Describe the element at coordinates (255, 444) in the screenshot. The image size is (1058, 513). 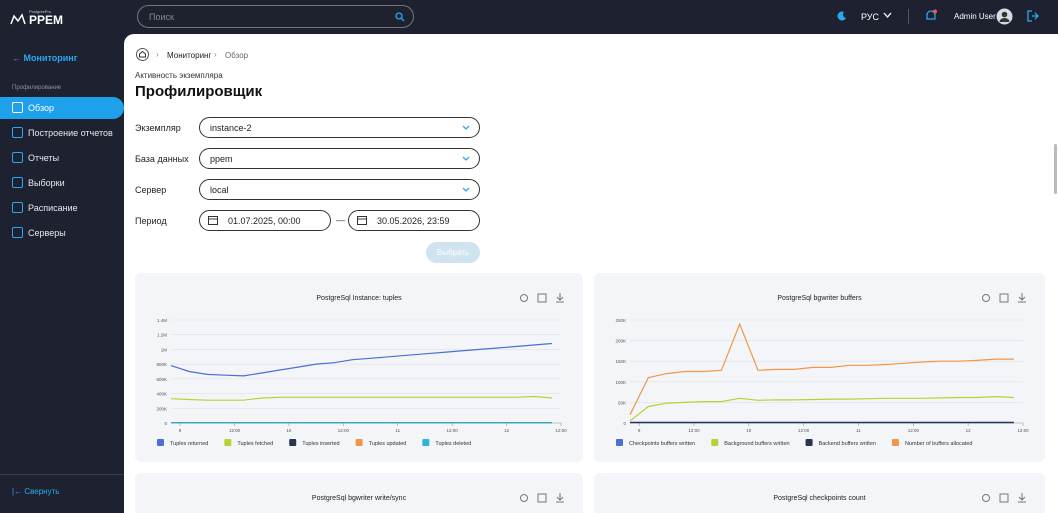
I see `legend-label: Tuples fetched` at that location.